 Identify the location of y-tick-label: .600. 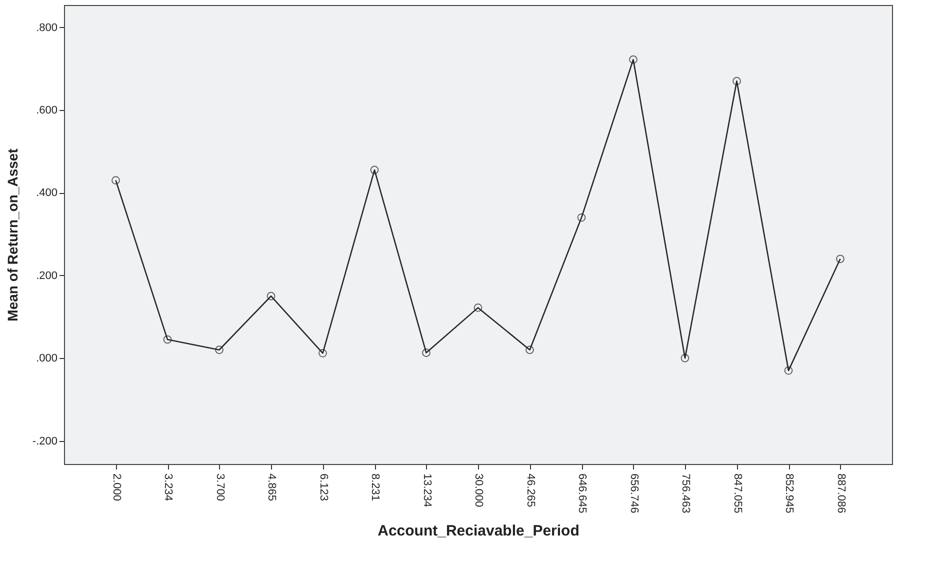
(47, 110).